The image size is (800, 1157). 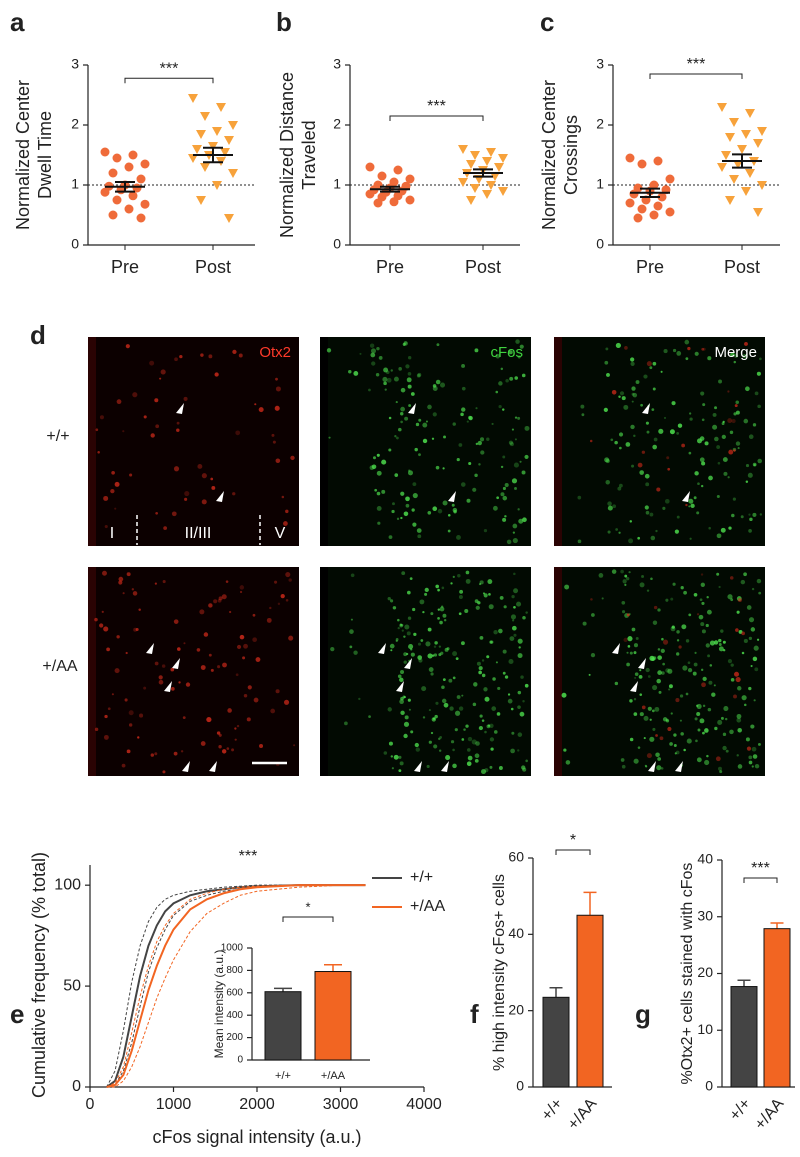 I want to click on significance-bracket, so click(x=760, y=880).